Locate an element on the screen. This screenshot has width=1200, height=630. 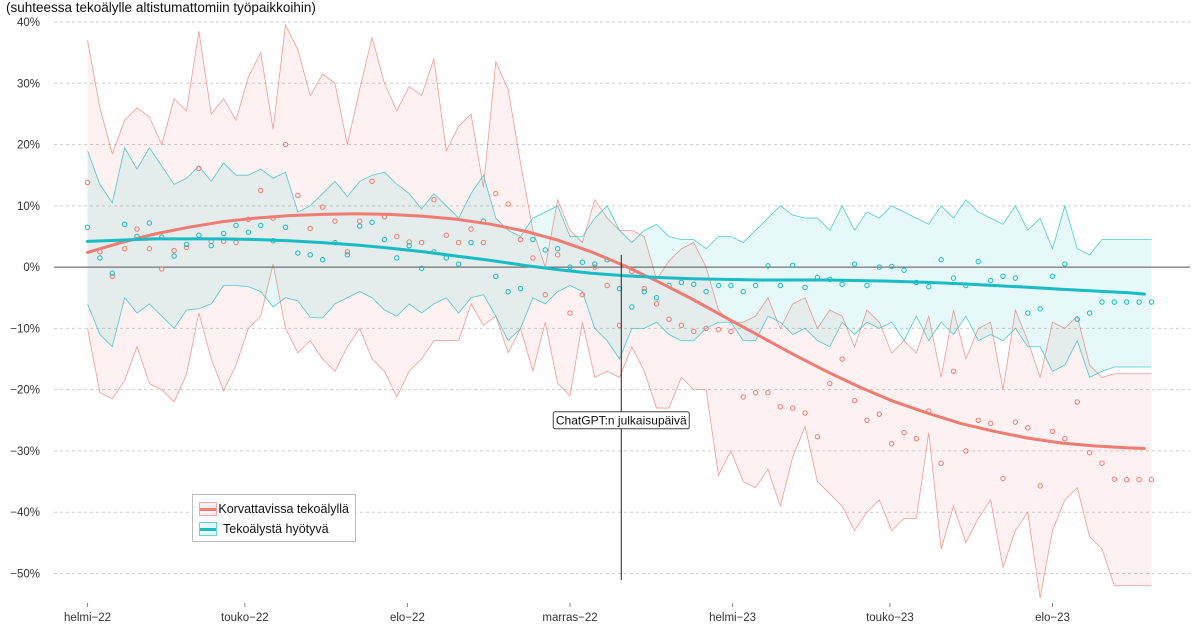
y-tick-label: −50% is located at coordinates (25, 574).